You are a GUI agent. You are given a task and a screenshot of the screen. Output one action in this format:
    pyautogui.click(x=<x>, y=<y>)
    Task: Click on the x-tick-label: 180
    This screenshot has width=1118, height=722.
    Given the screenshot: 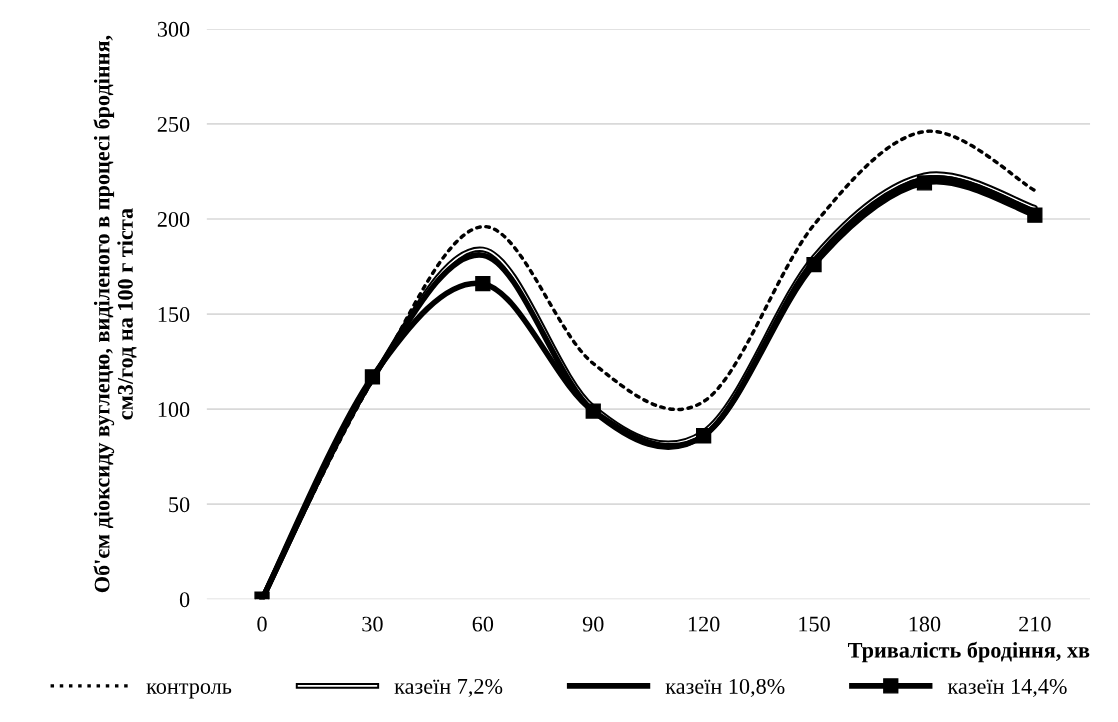 What is the action you would take?
    pyautogui.click(x=925, y=624)
    